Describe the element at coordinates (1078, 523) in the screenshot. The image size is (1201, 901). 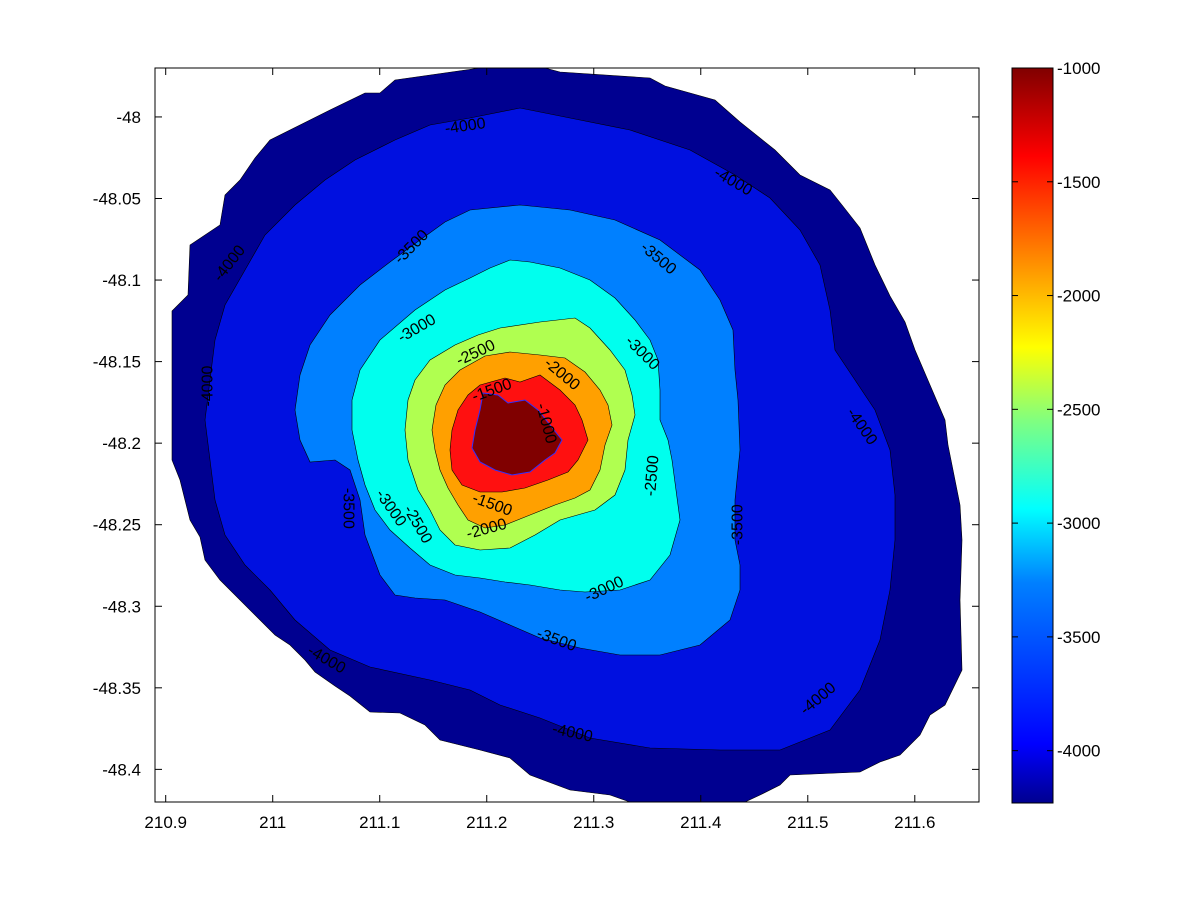
I see `colorbar-tick-label: -3000` at that location.